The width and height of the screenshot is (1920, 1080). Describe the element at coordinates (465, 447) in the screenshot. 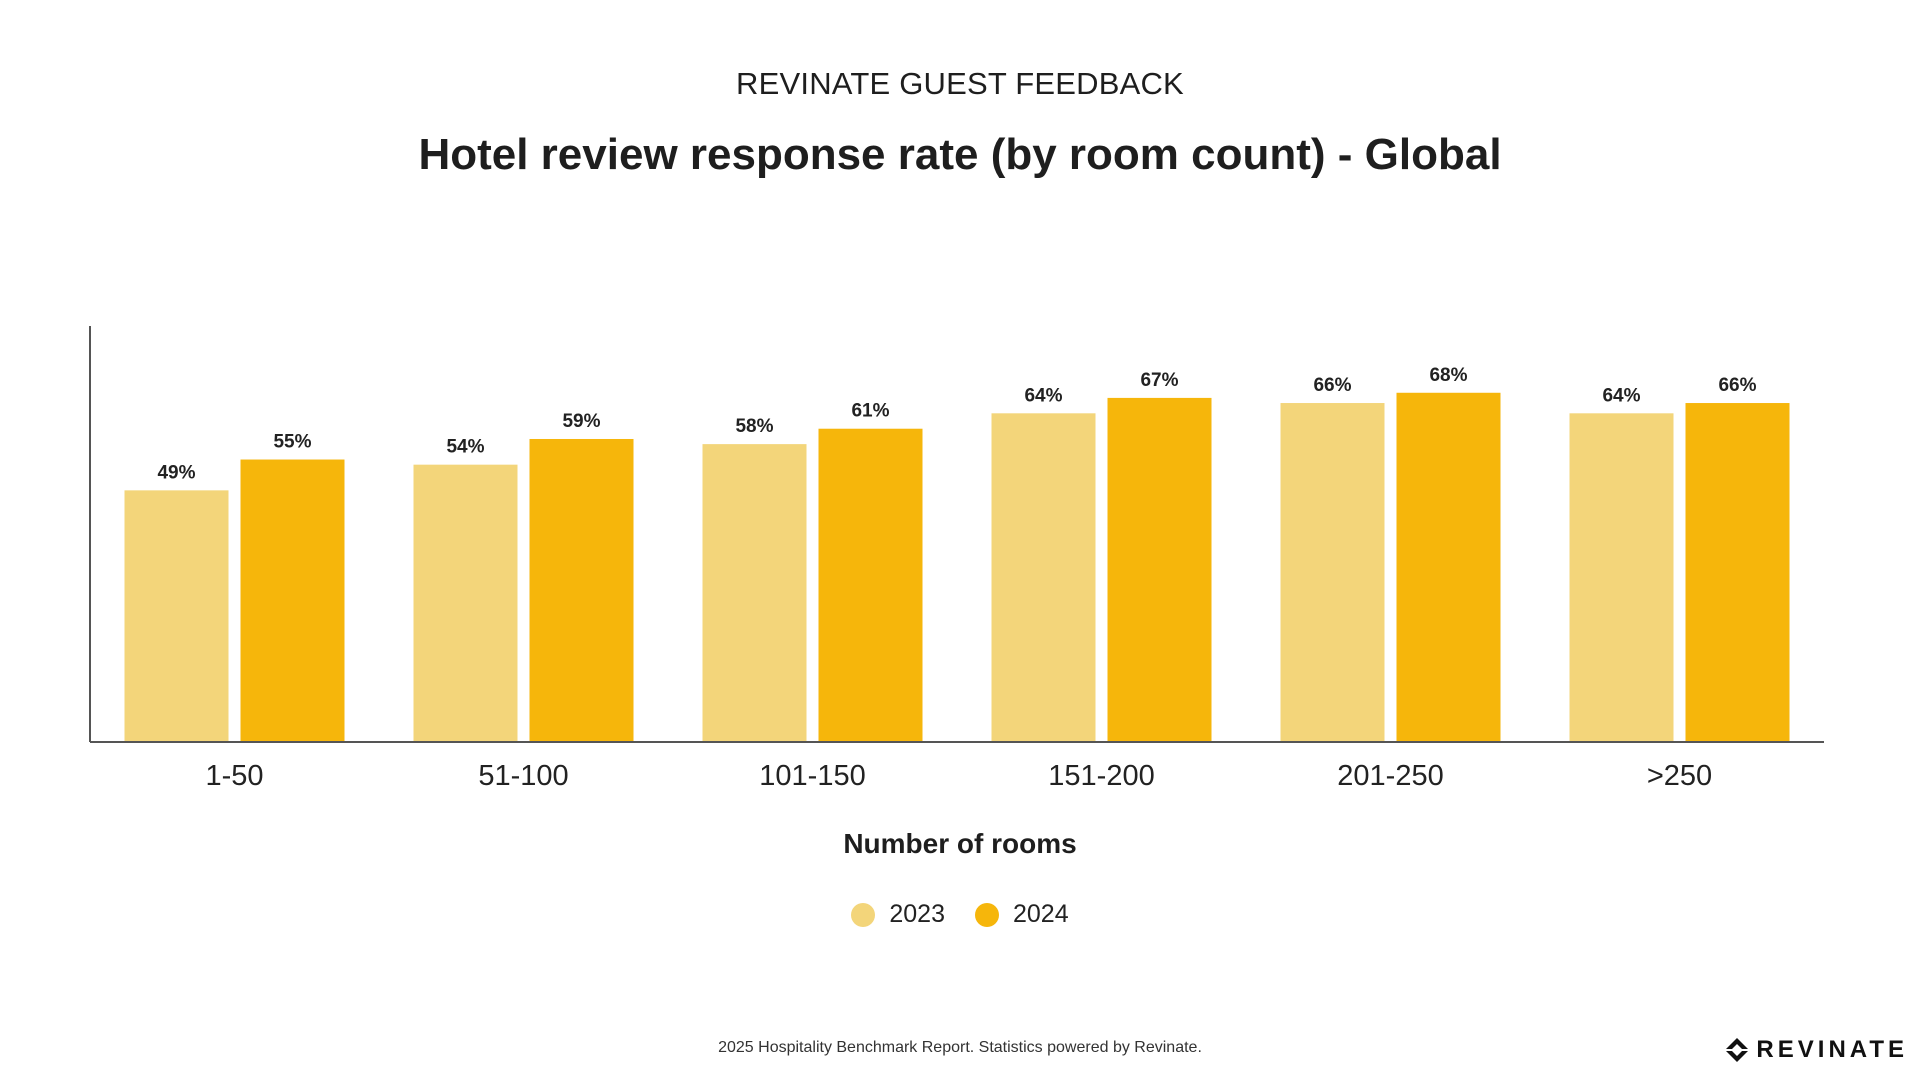

I see `data-label-2023-51-100: 54%` at that location.